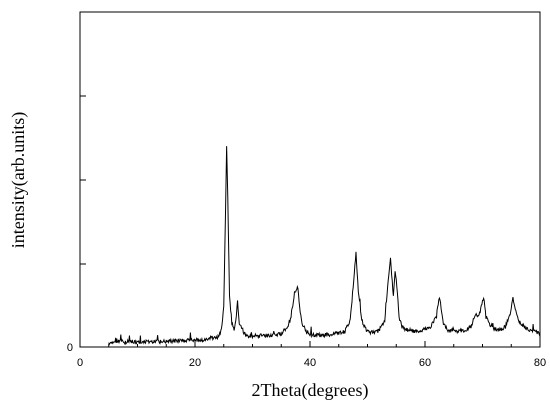 Image resolution: width=550 pixels, height=411 pixels. What do you see at coordinates (540, 363) in the screenshot?
I see `x-tick-label-4: 80` at bounding box center [540, 363].